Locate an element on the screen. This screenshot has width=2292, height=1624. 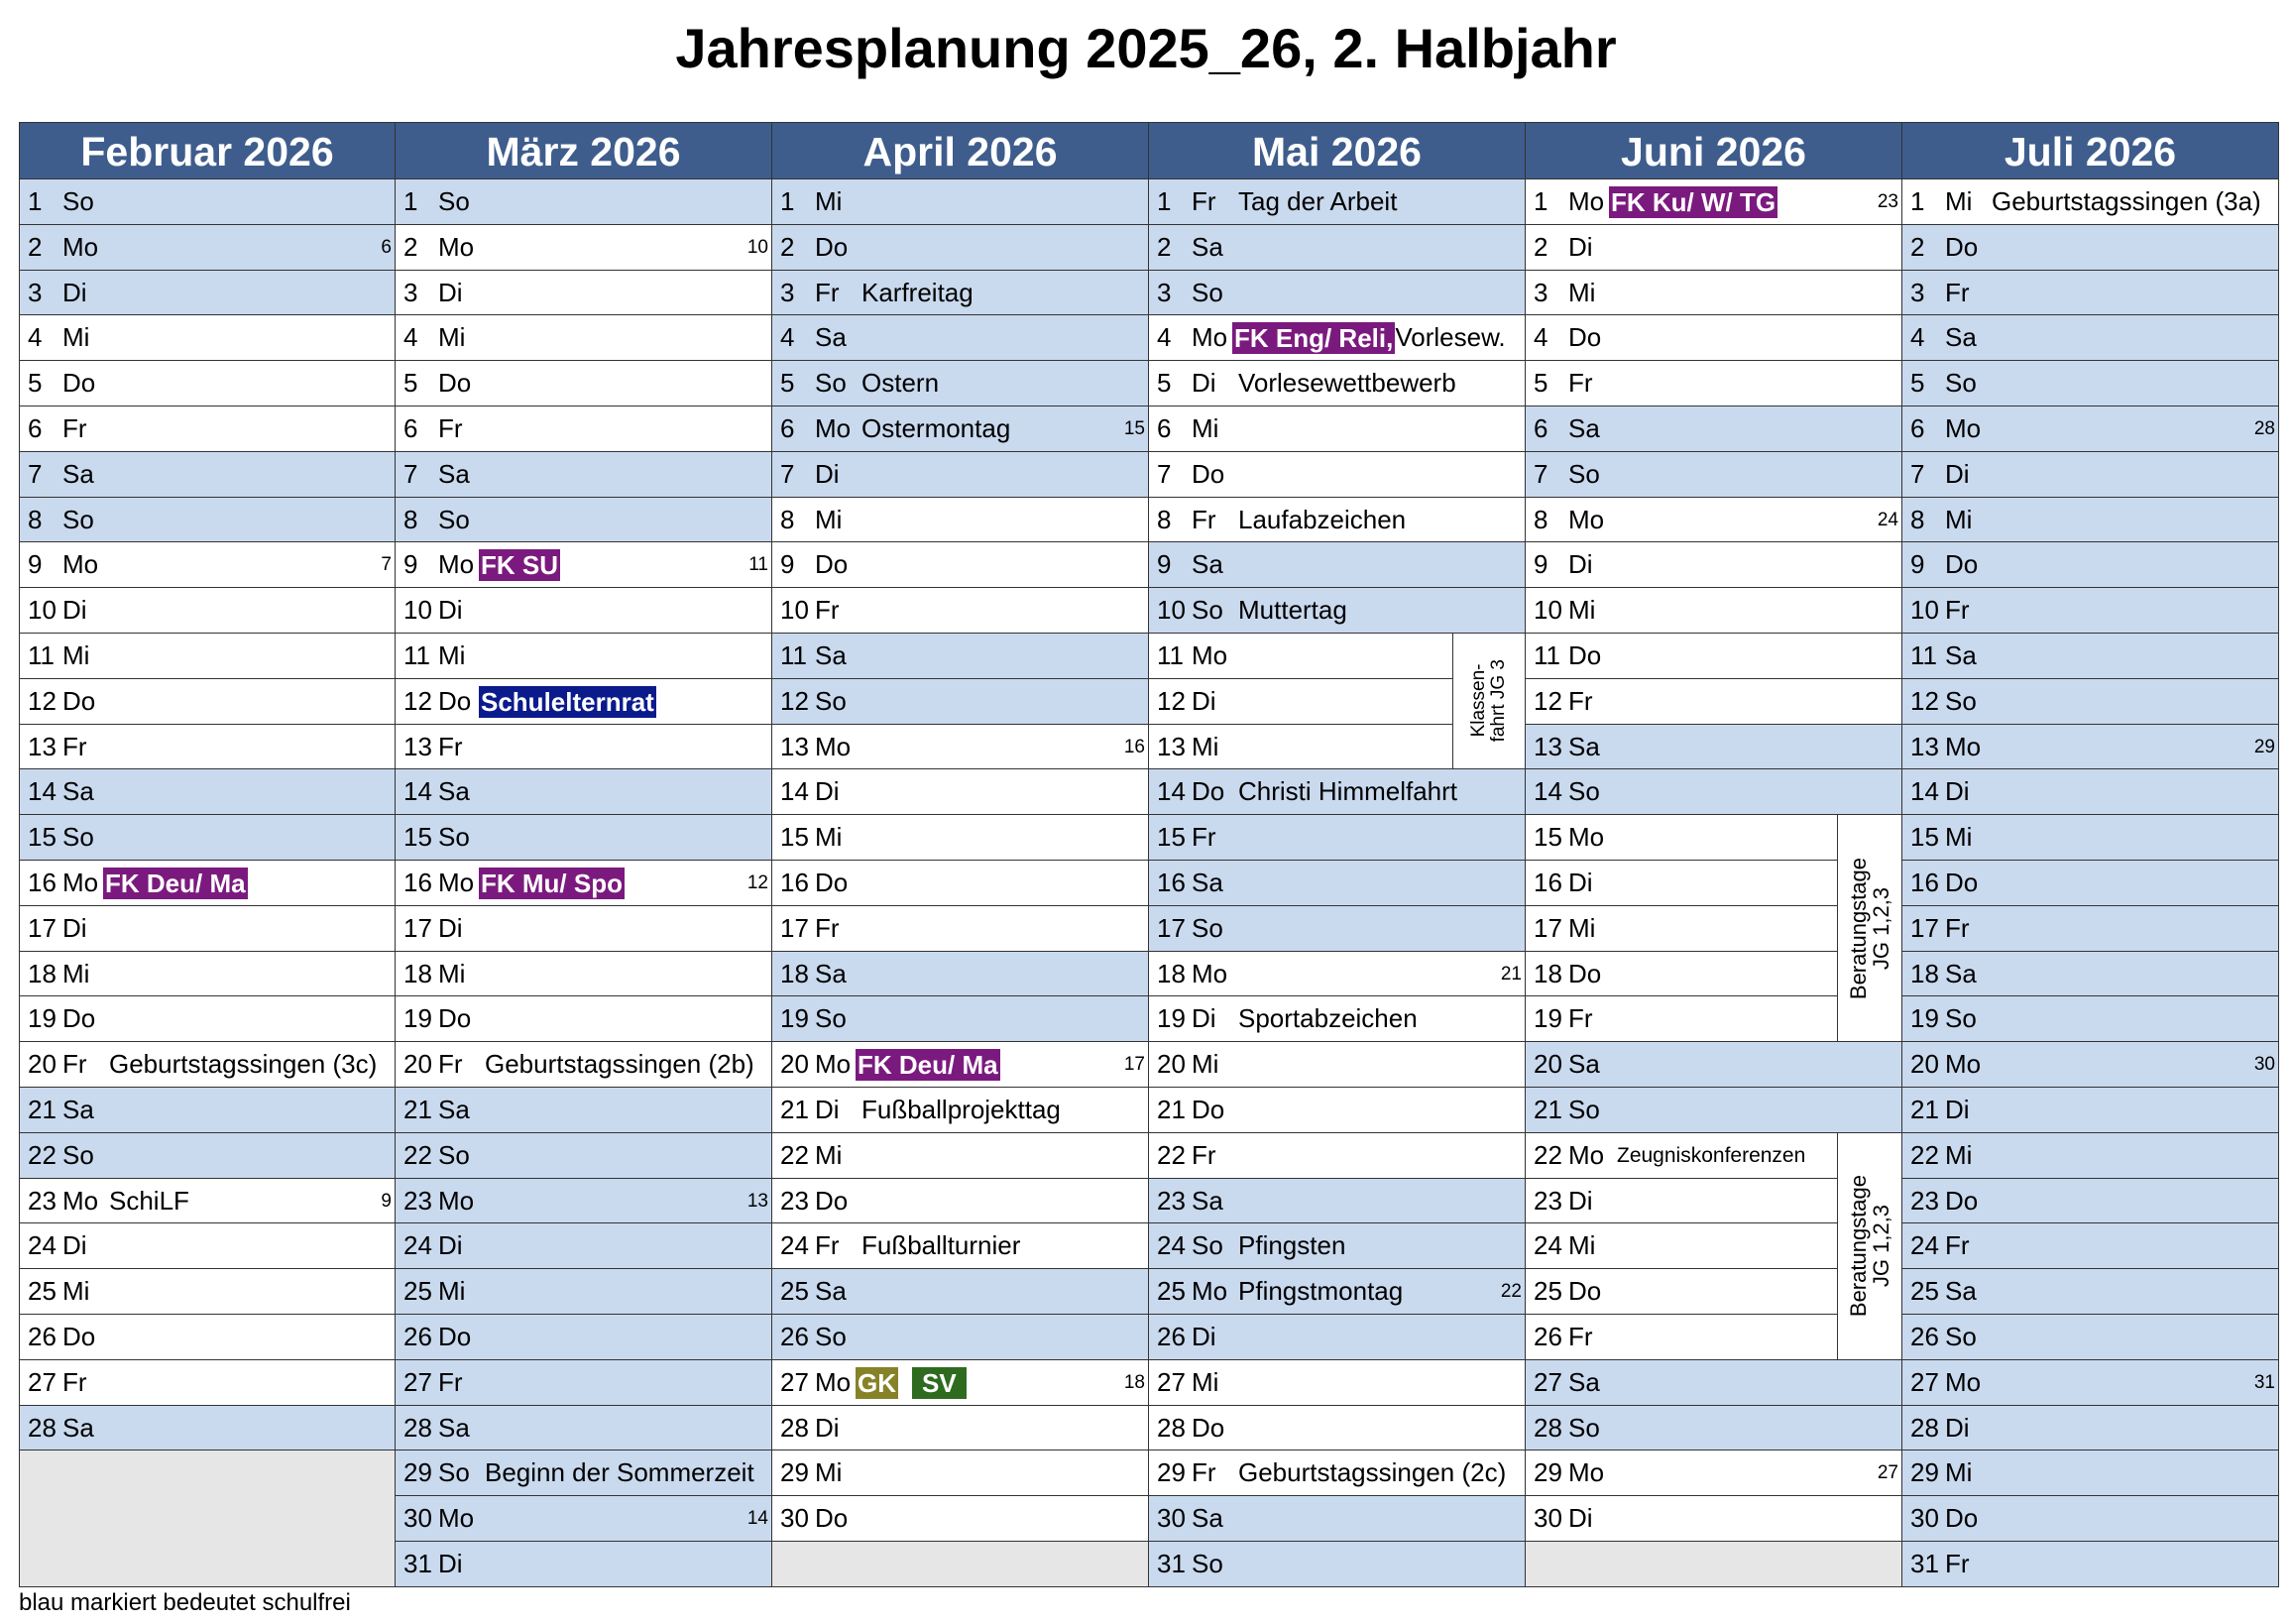
day-cell: 23 Di is located at coordinates (1682, 1201).